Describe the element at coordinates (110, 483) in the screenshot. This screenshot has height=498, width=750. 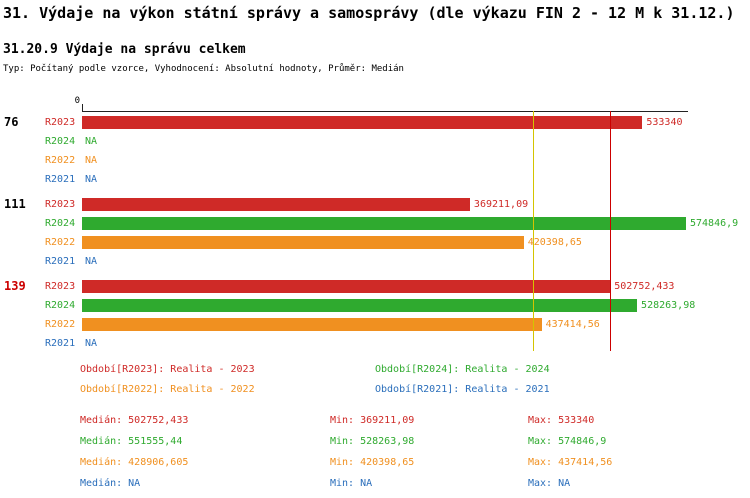
I see `stat-median-R2021: Medián: NA` at that location.